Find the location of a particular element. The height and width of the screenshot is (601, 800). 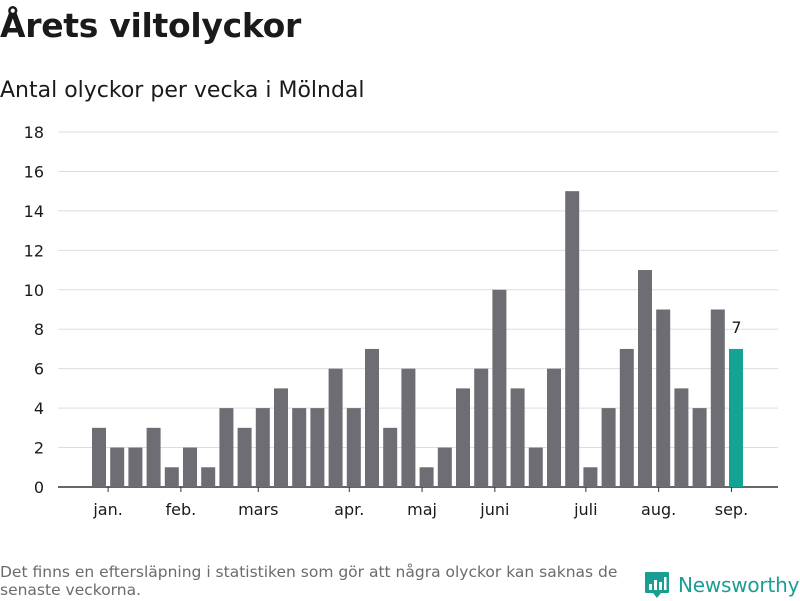

brand-name: Newsworthy is located at coordinates (739, 585).